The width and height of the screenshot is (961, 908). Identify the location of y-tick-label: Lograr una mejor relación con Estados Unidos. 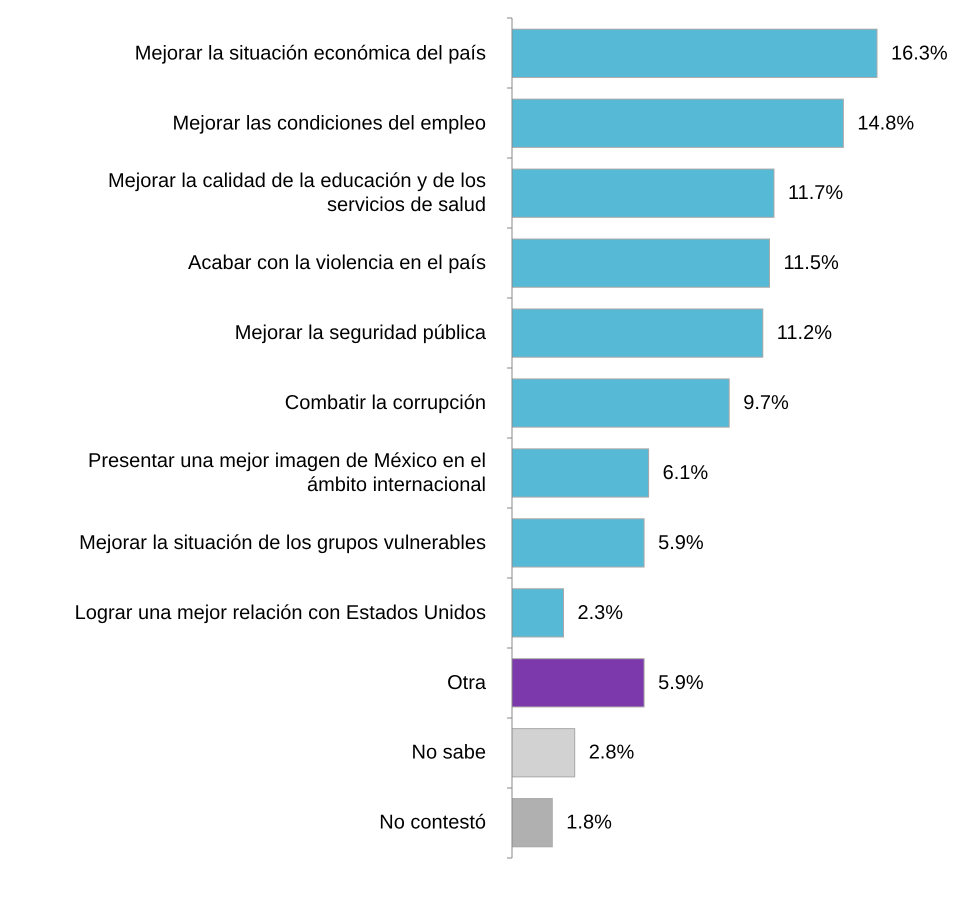
(280, 613).